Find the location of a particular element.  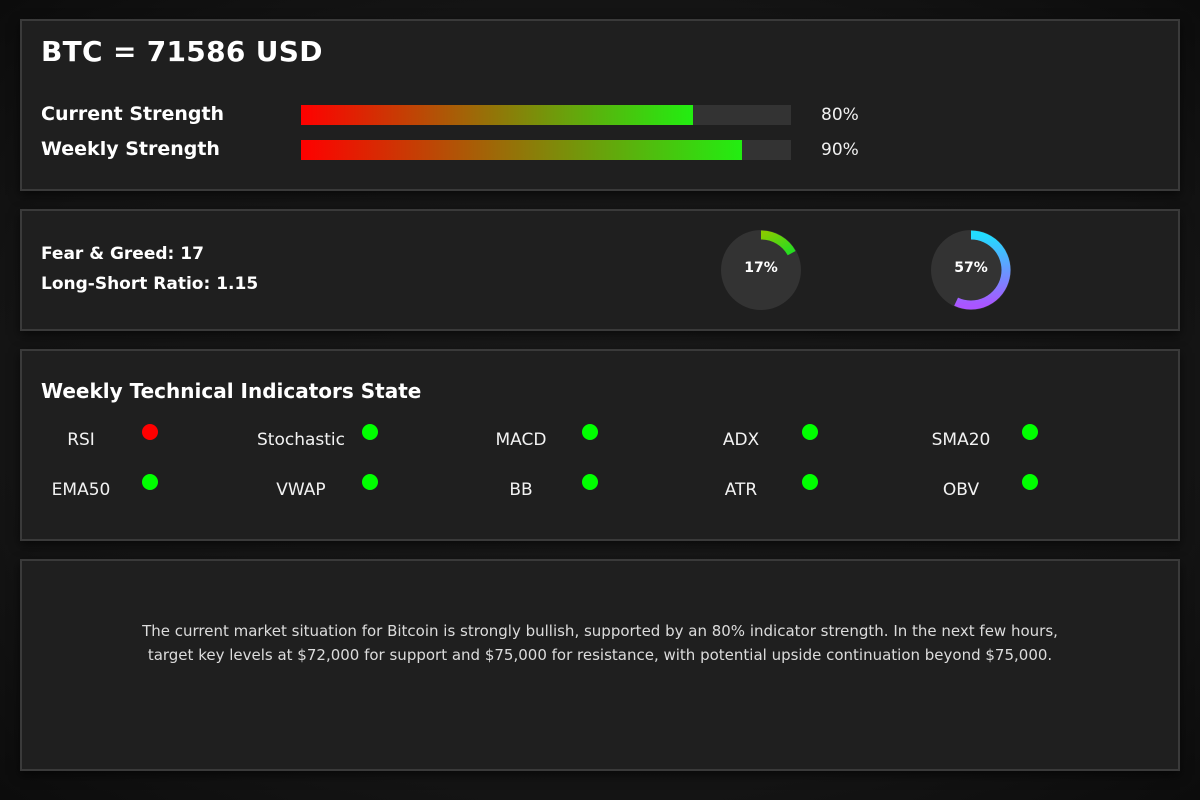

indicator-label-vwap: VWAP is located at coordinates (301, 490).